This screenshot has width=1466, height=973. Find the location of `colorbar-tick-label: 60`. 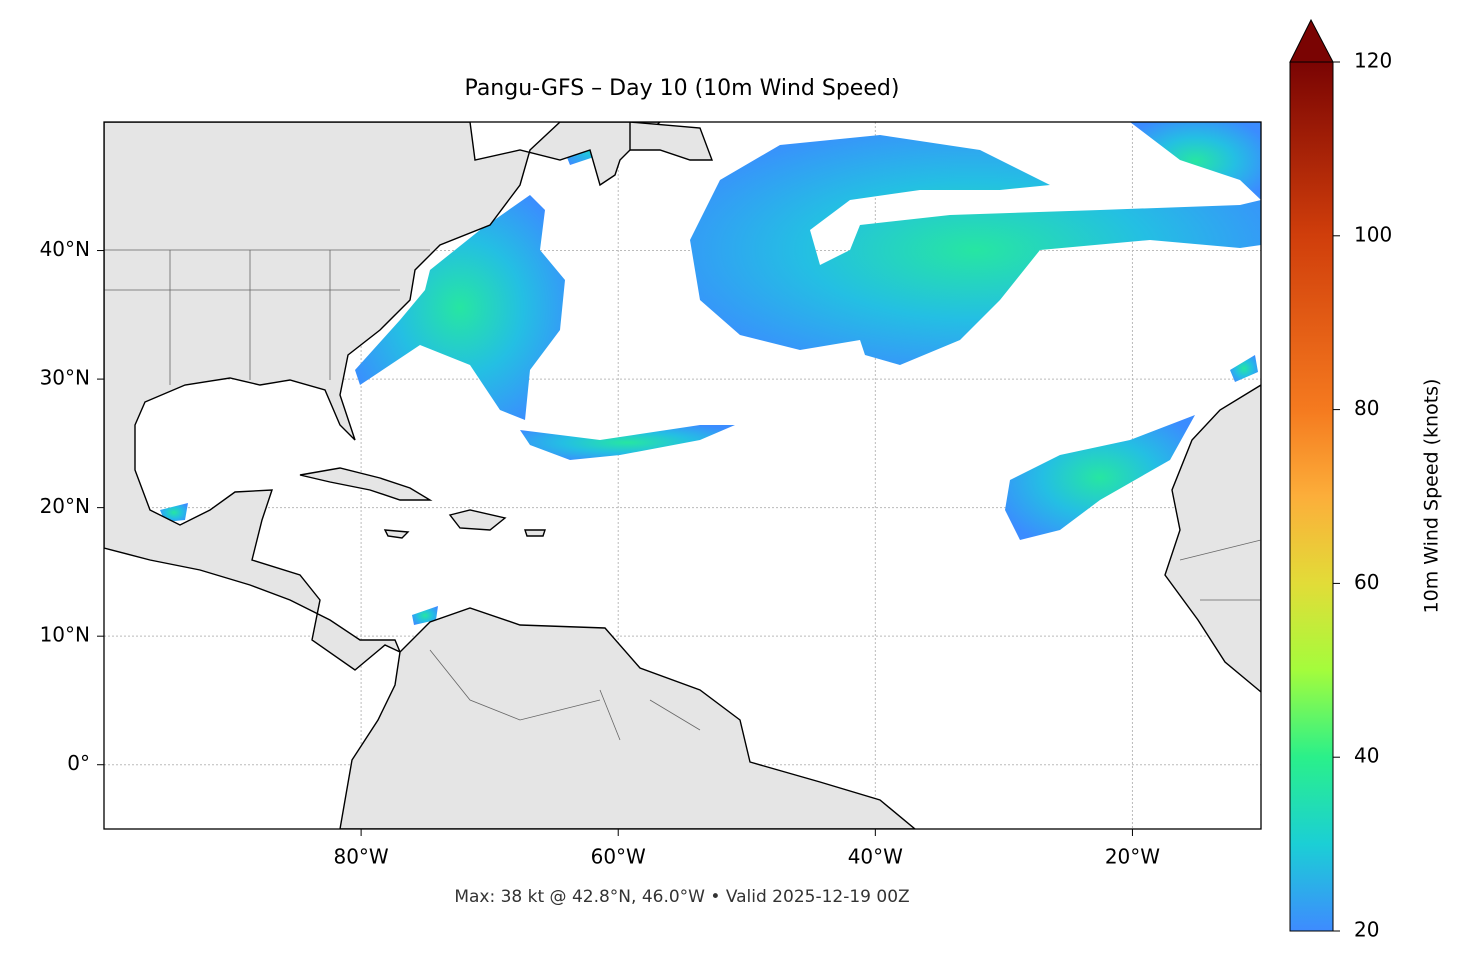

colorbar-tick-label: 60 is located at coordinates (1366, 582).